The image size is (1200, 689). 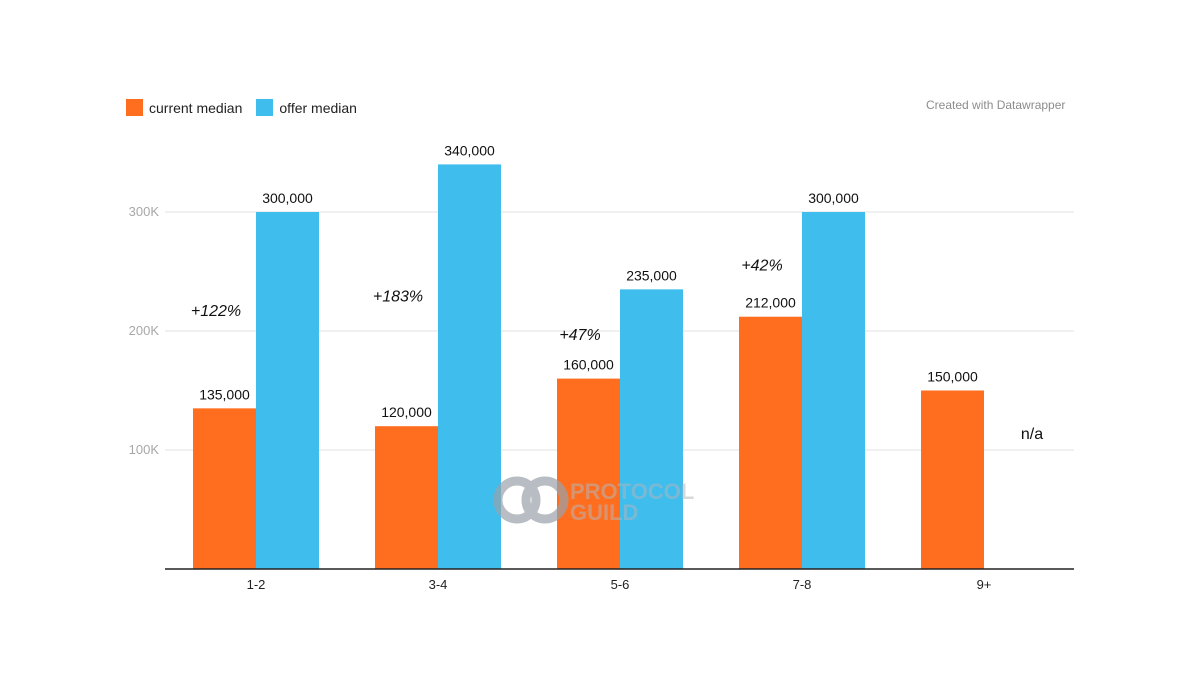 I want to click on legend: current median offer median, so click(x=241, y=107).